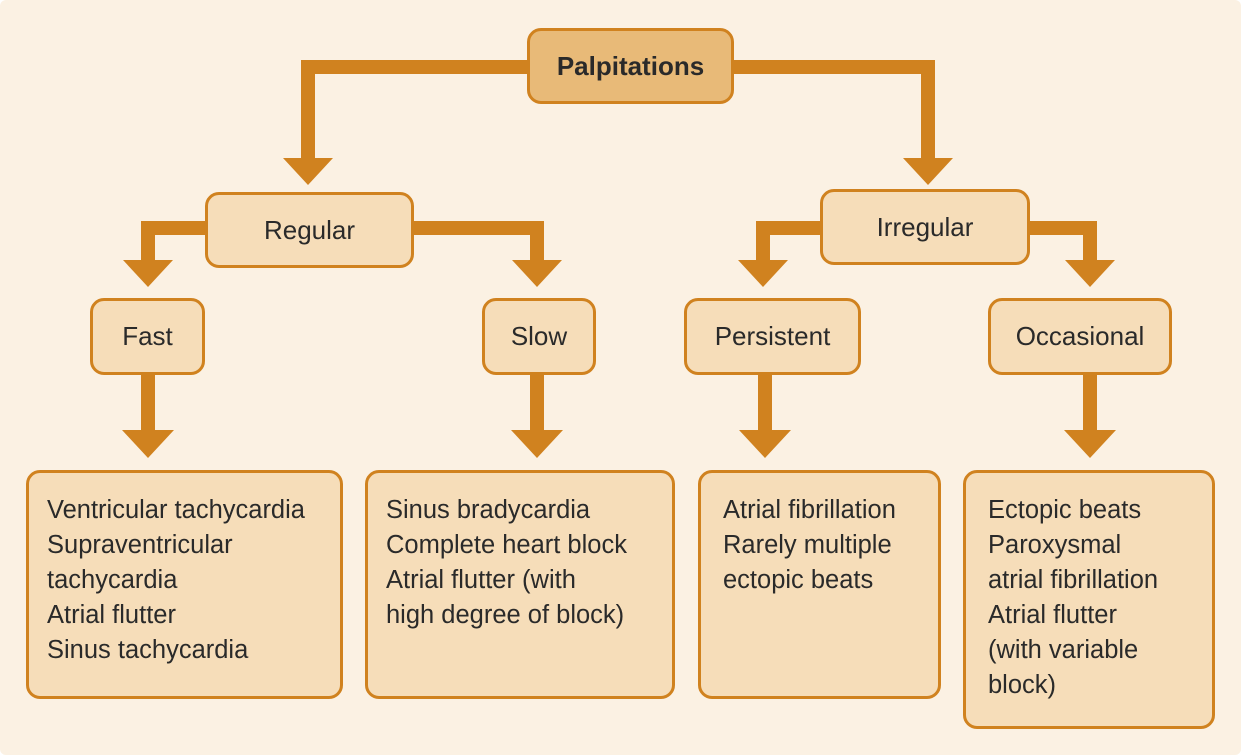 The width and height of the screenshot is (1241, 755). I want to click on regular-node: Regular, so click(309, 230).